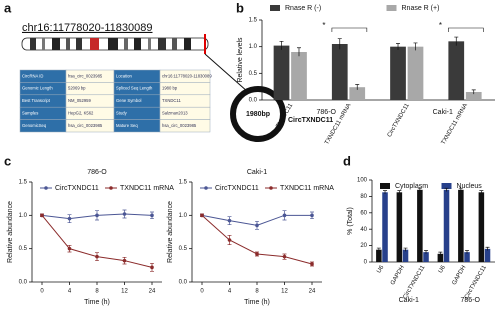 The height and width of the screenshot is (310, 500). Describe the element at coordinates (70, 292) in the screenshot. I see `x-tick-label: 4` at that location.